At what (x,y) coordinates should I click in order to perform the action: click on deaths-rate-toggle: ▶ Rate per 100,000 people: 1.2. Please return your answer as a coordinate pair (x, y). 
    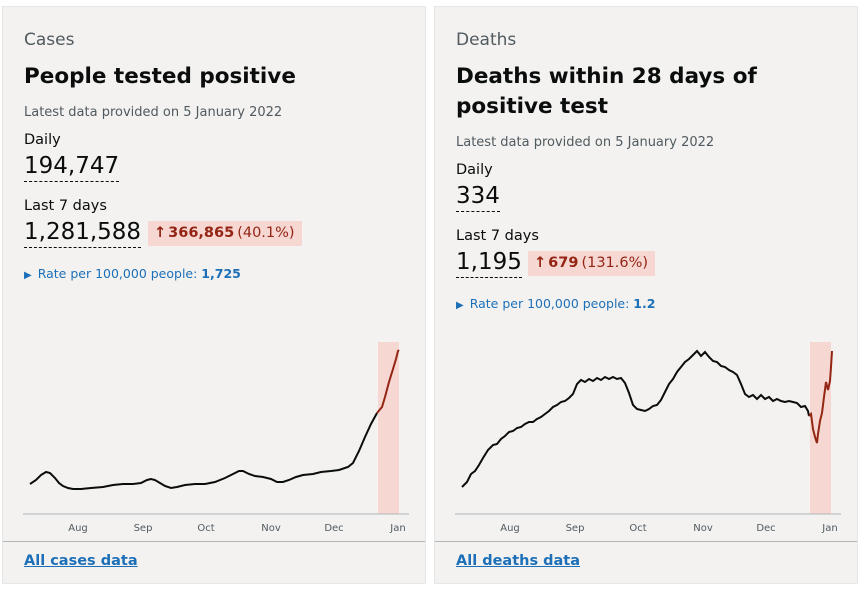
    Looking at the image, I should click on (555, 303).